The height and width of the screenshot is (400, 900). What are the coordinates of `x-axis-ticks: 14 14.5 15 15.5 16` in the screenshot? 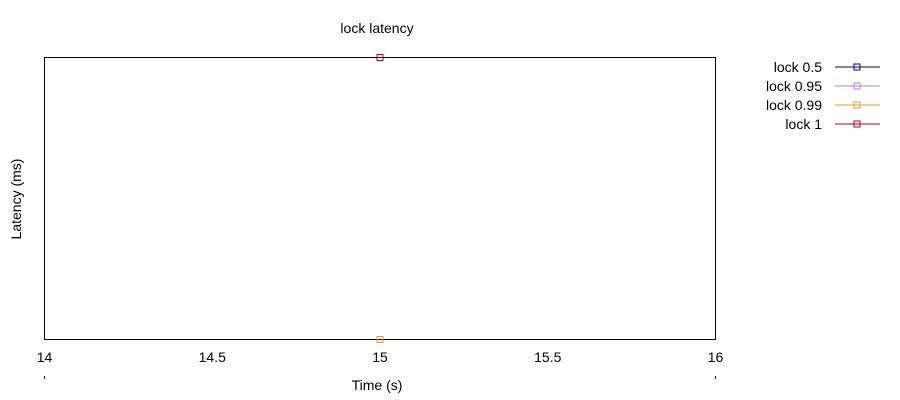 It's located at (380, 364).